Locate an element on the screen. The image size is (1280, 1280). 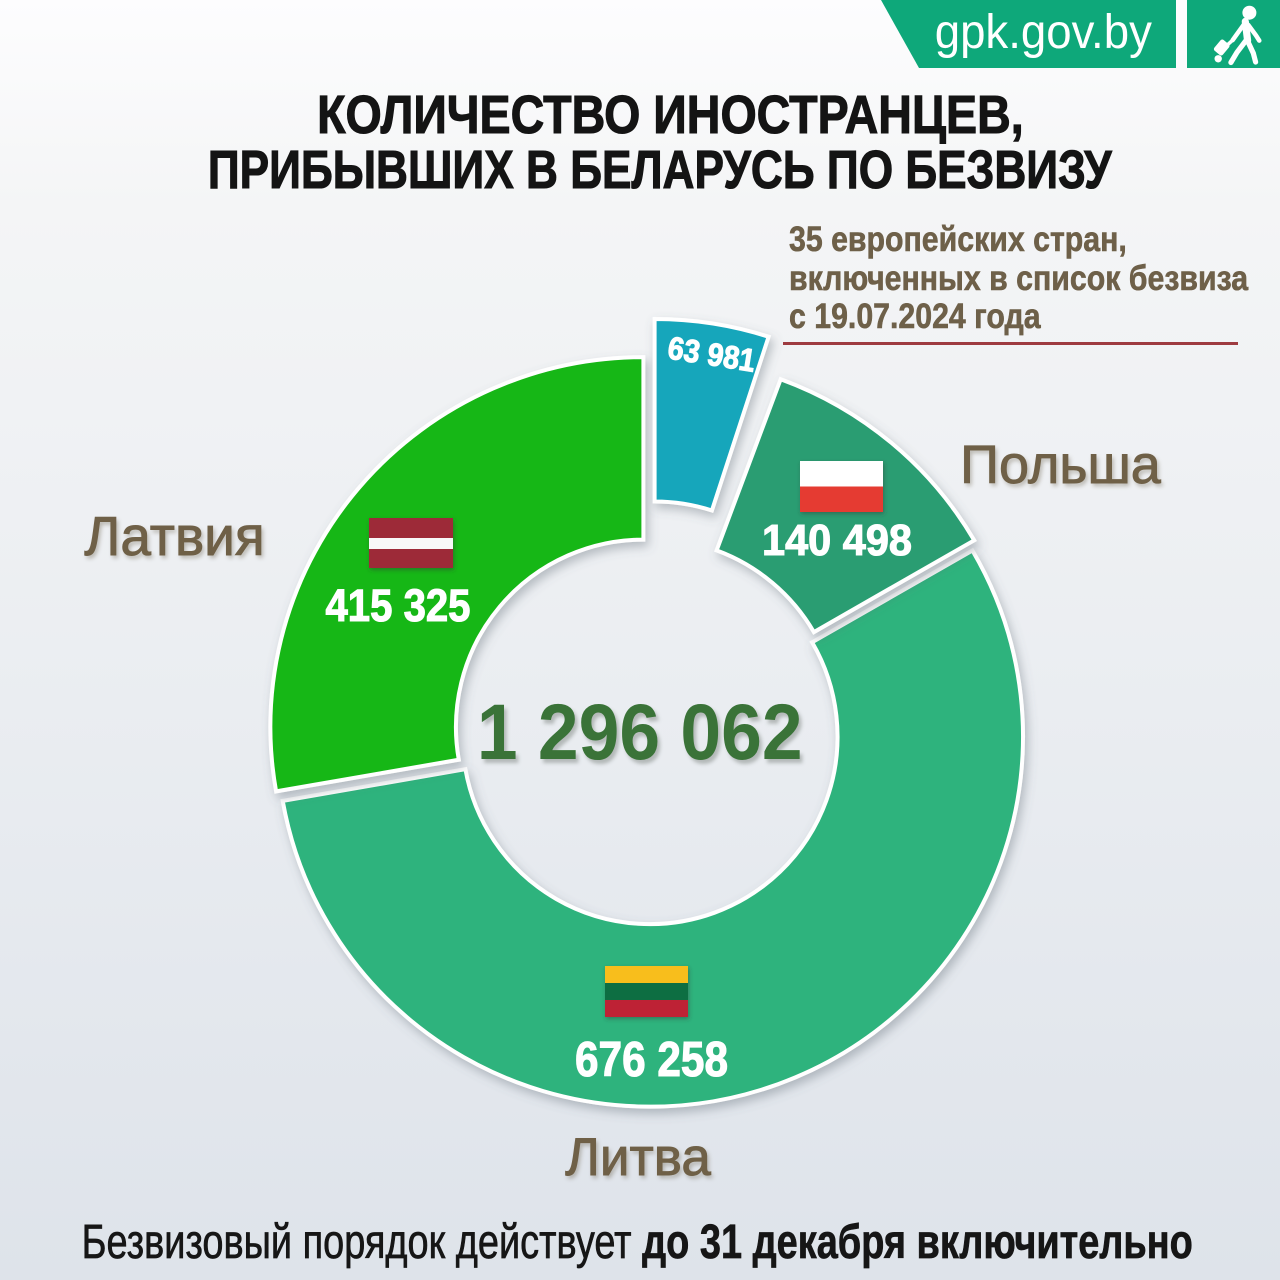
svg-text: 140 498 is located at coordinates (837, 540).